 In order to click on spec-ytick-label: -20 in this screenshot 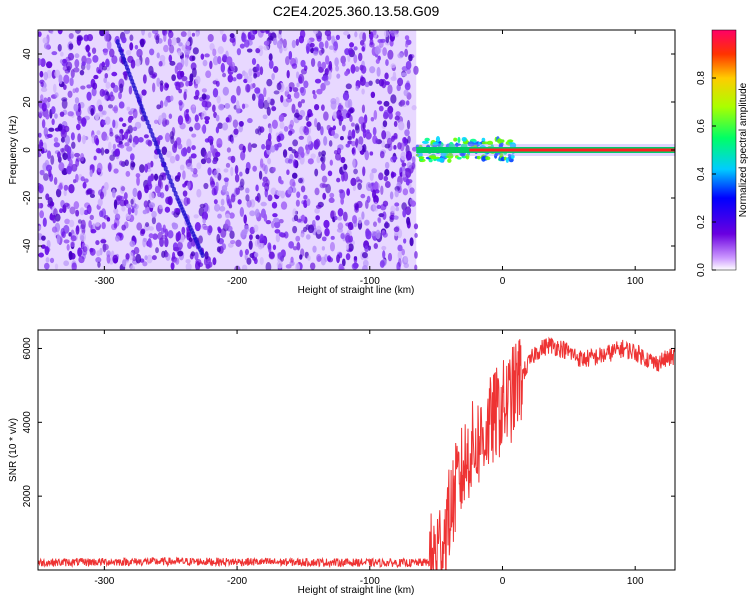, I will do `click(27, 197)`.